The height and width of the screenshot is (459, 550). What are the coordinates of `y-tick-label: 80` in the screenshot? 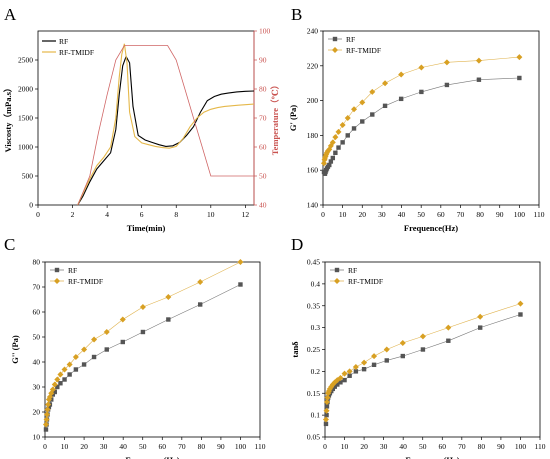 It's located at (37, 262).